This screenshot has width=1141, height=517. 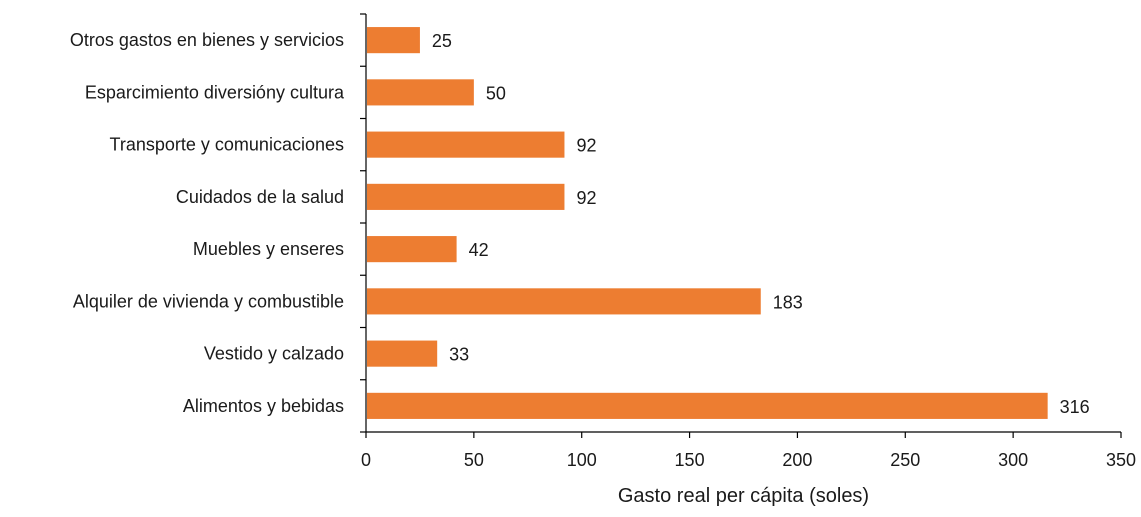 I want to click on category-label: Vestido y calzado, so click(x=274, y=354).